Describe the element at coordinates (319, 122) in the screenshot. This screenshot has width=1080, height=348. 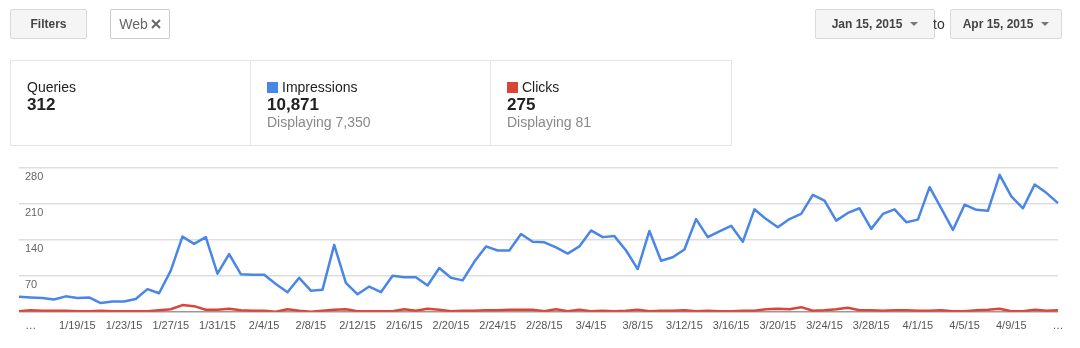
I see `text: Displaying 7,350` at that location.